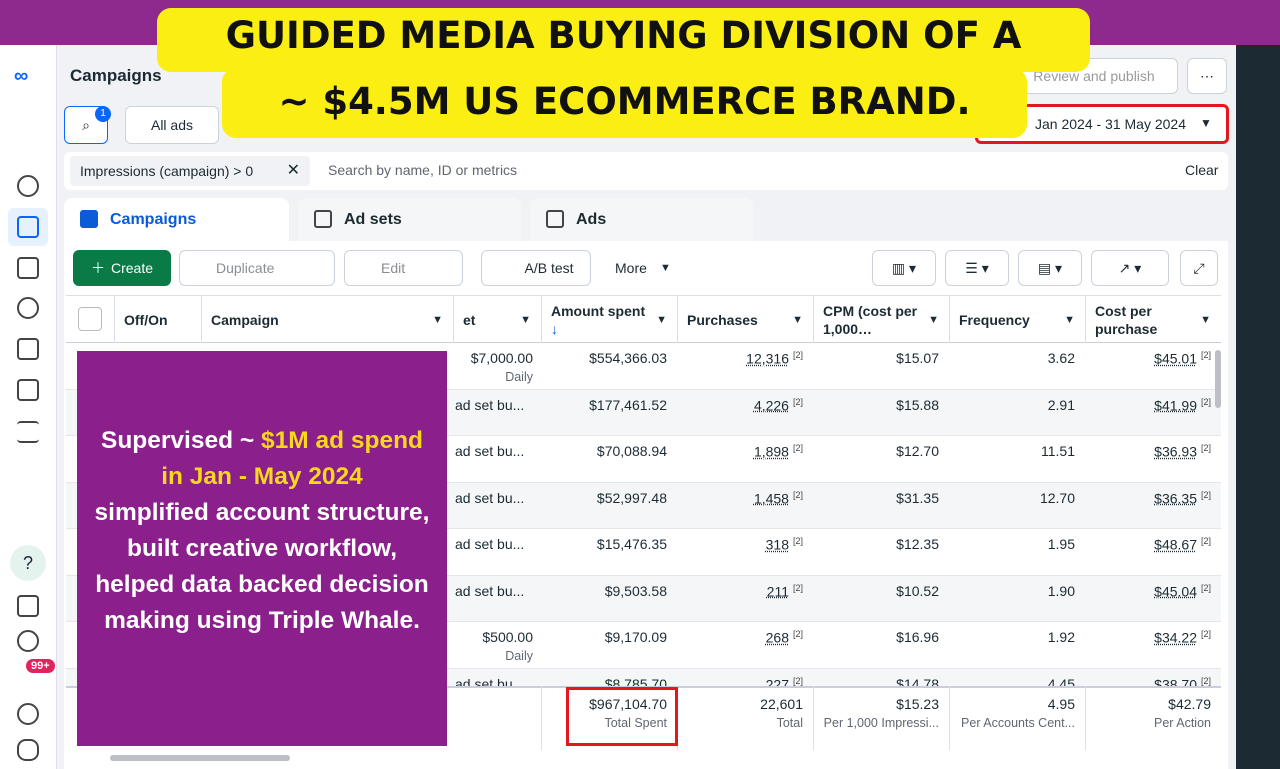 This screenshot has width=1280, height=769. What do you see at coordinates (89, 219) in the screenshot?
I see `tab-icon` at bounding box center [89, 219].